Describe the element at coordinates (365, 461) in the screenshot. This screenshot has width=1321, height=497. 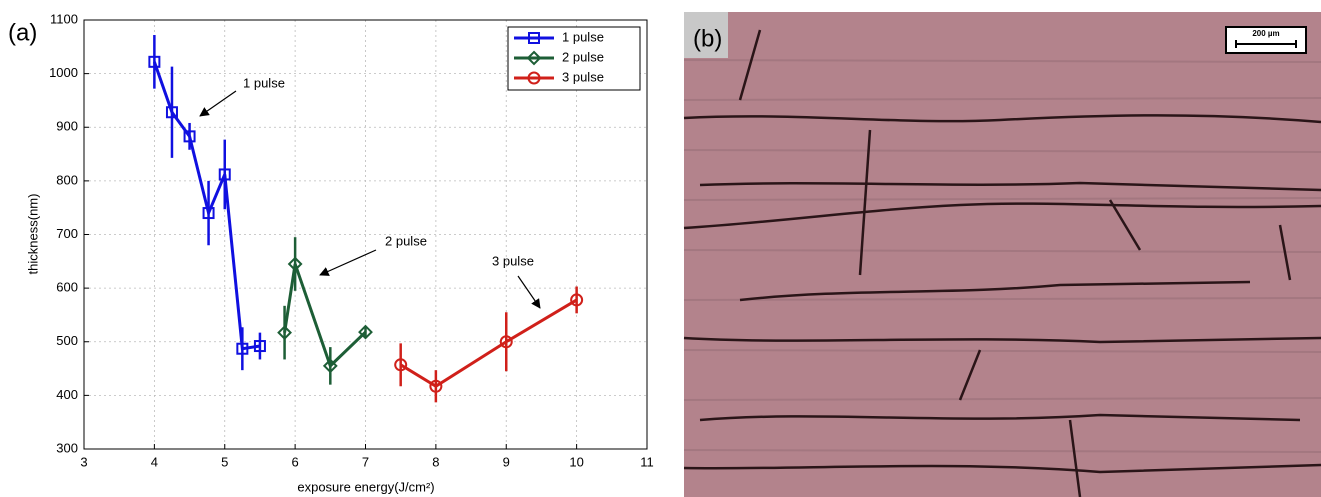
I see `x-tick-label: 7` at that location.